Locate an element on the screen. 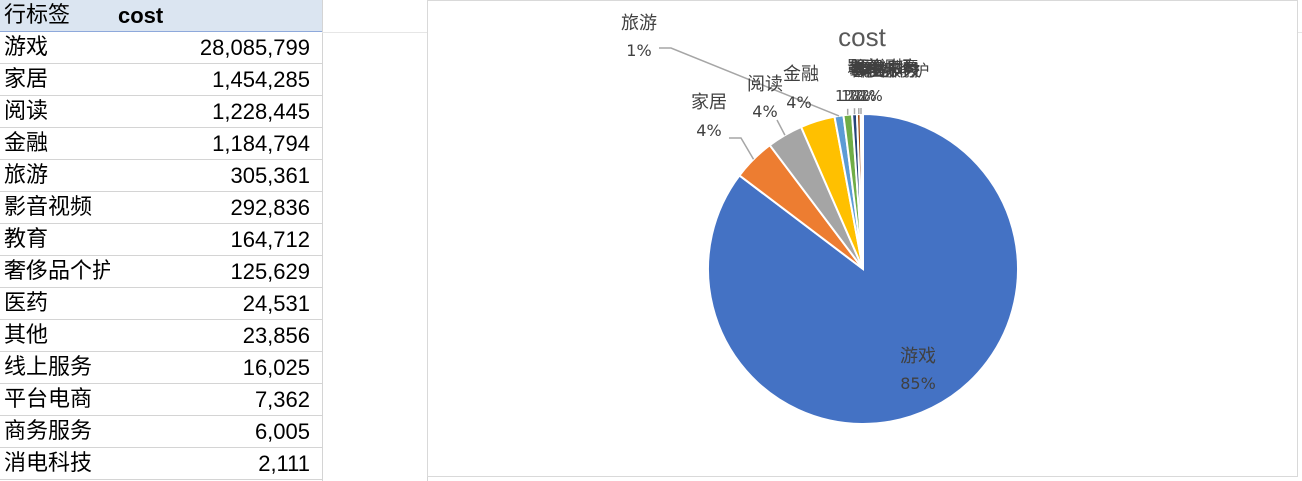 Image resolution: width=1302 pixels, height=481 pixels. data-label-name: 医药 is located at coordinates (867, 66).